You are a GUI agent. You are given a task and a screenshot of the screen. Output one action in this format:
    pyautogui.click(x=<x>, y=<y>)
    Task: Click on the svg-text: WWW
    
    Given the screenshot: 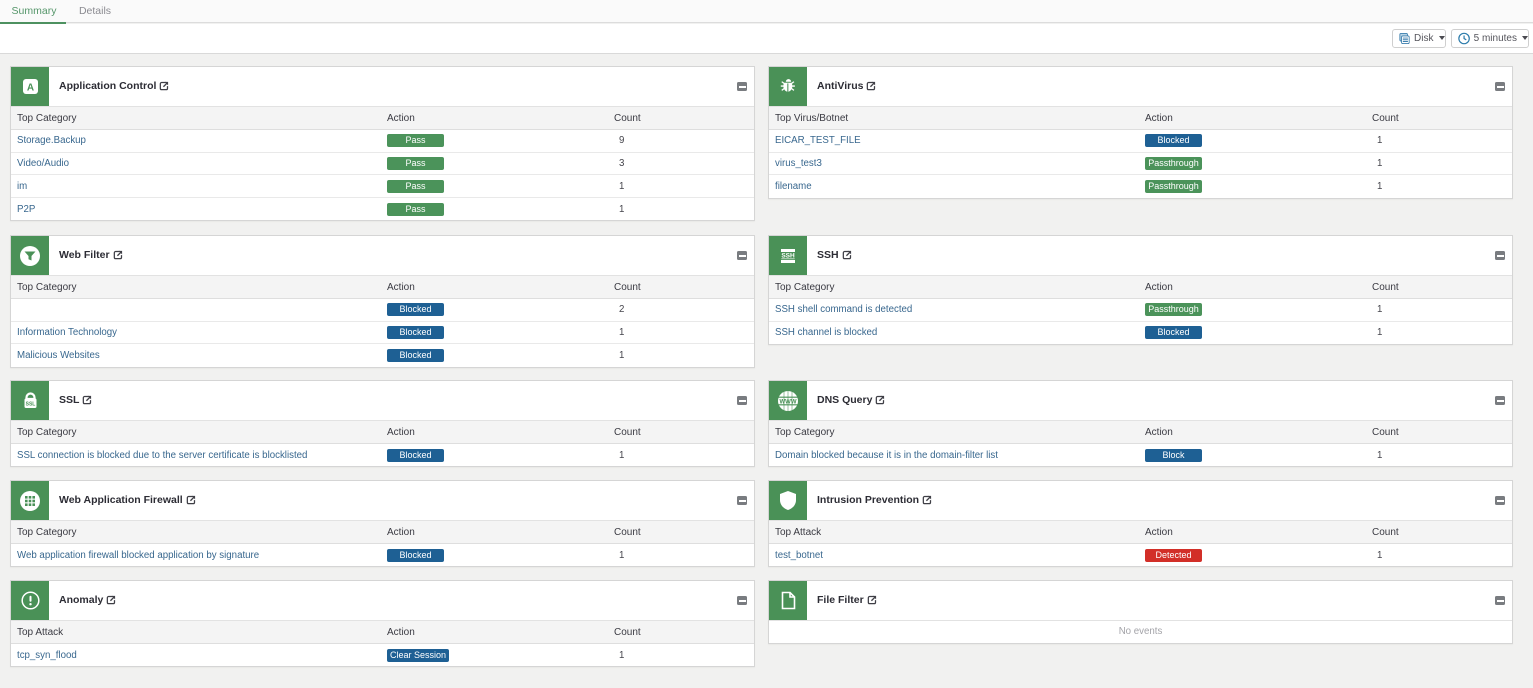 What is the action you would take?
    pyautogui.click(x=788, y=402)
    